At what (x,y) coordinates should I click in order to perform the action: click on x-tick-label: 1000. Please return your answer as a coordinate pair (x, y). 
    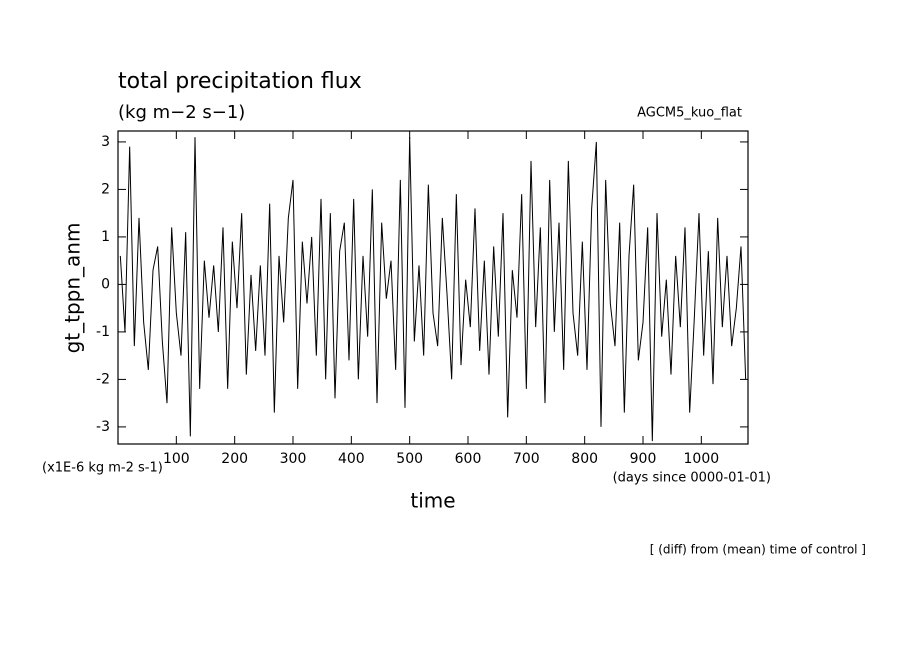
    Looking at the image, I should click on (702, 459).